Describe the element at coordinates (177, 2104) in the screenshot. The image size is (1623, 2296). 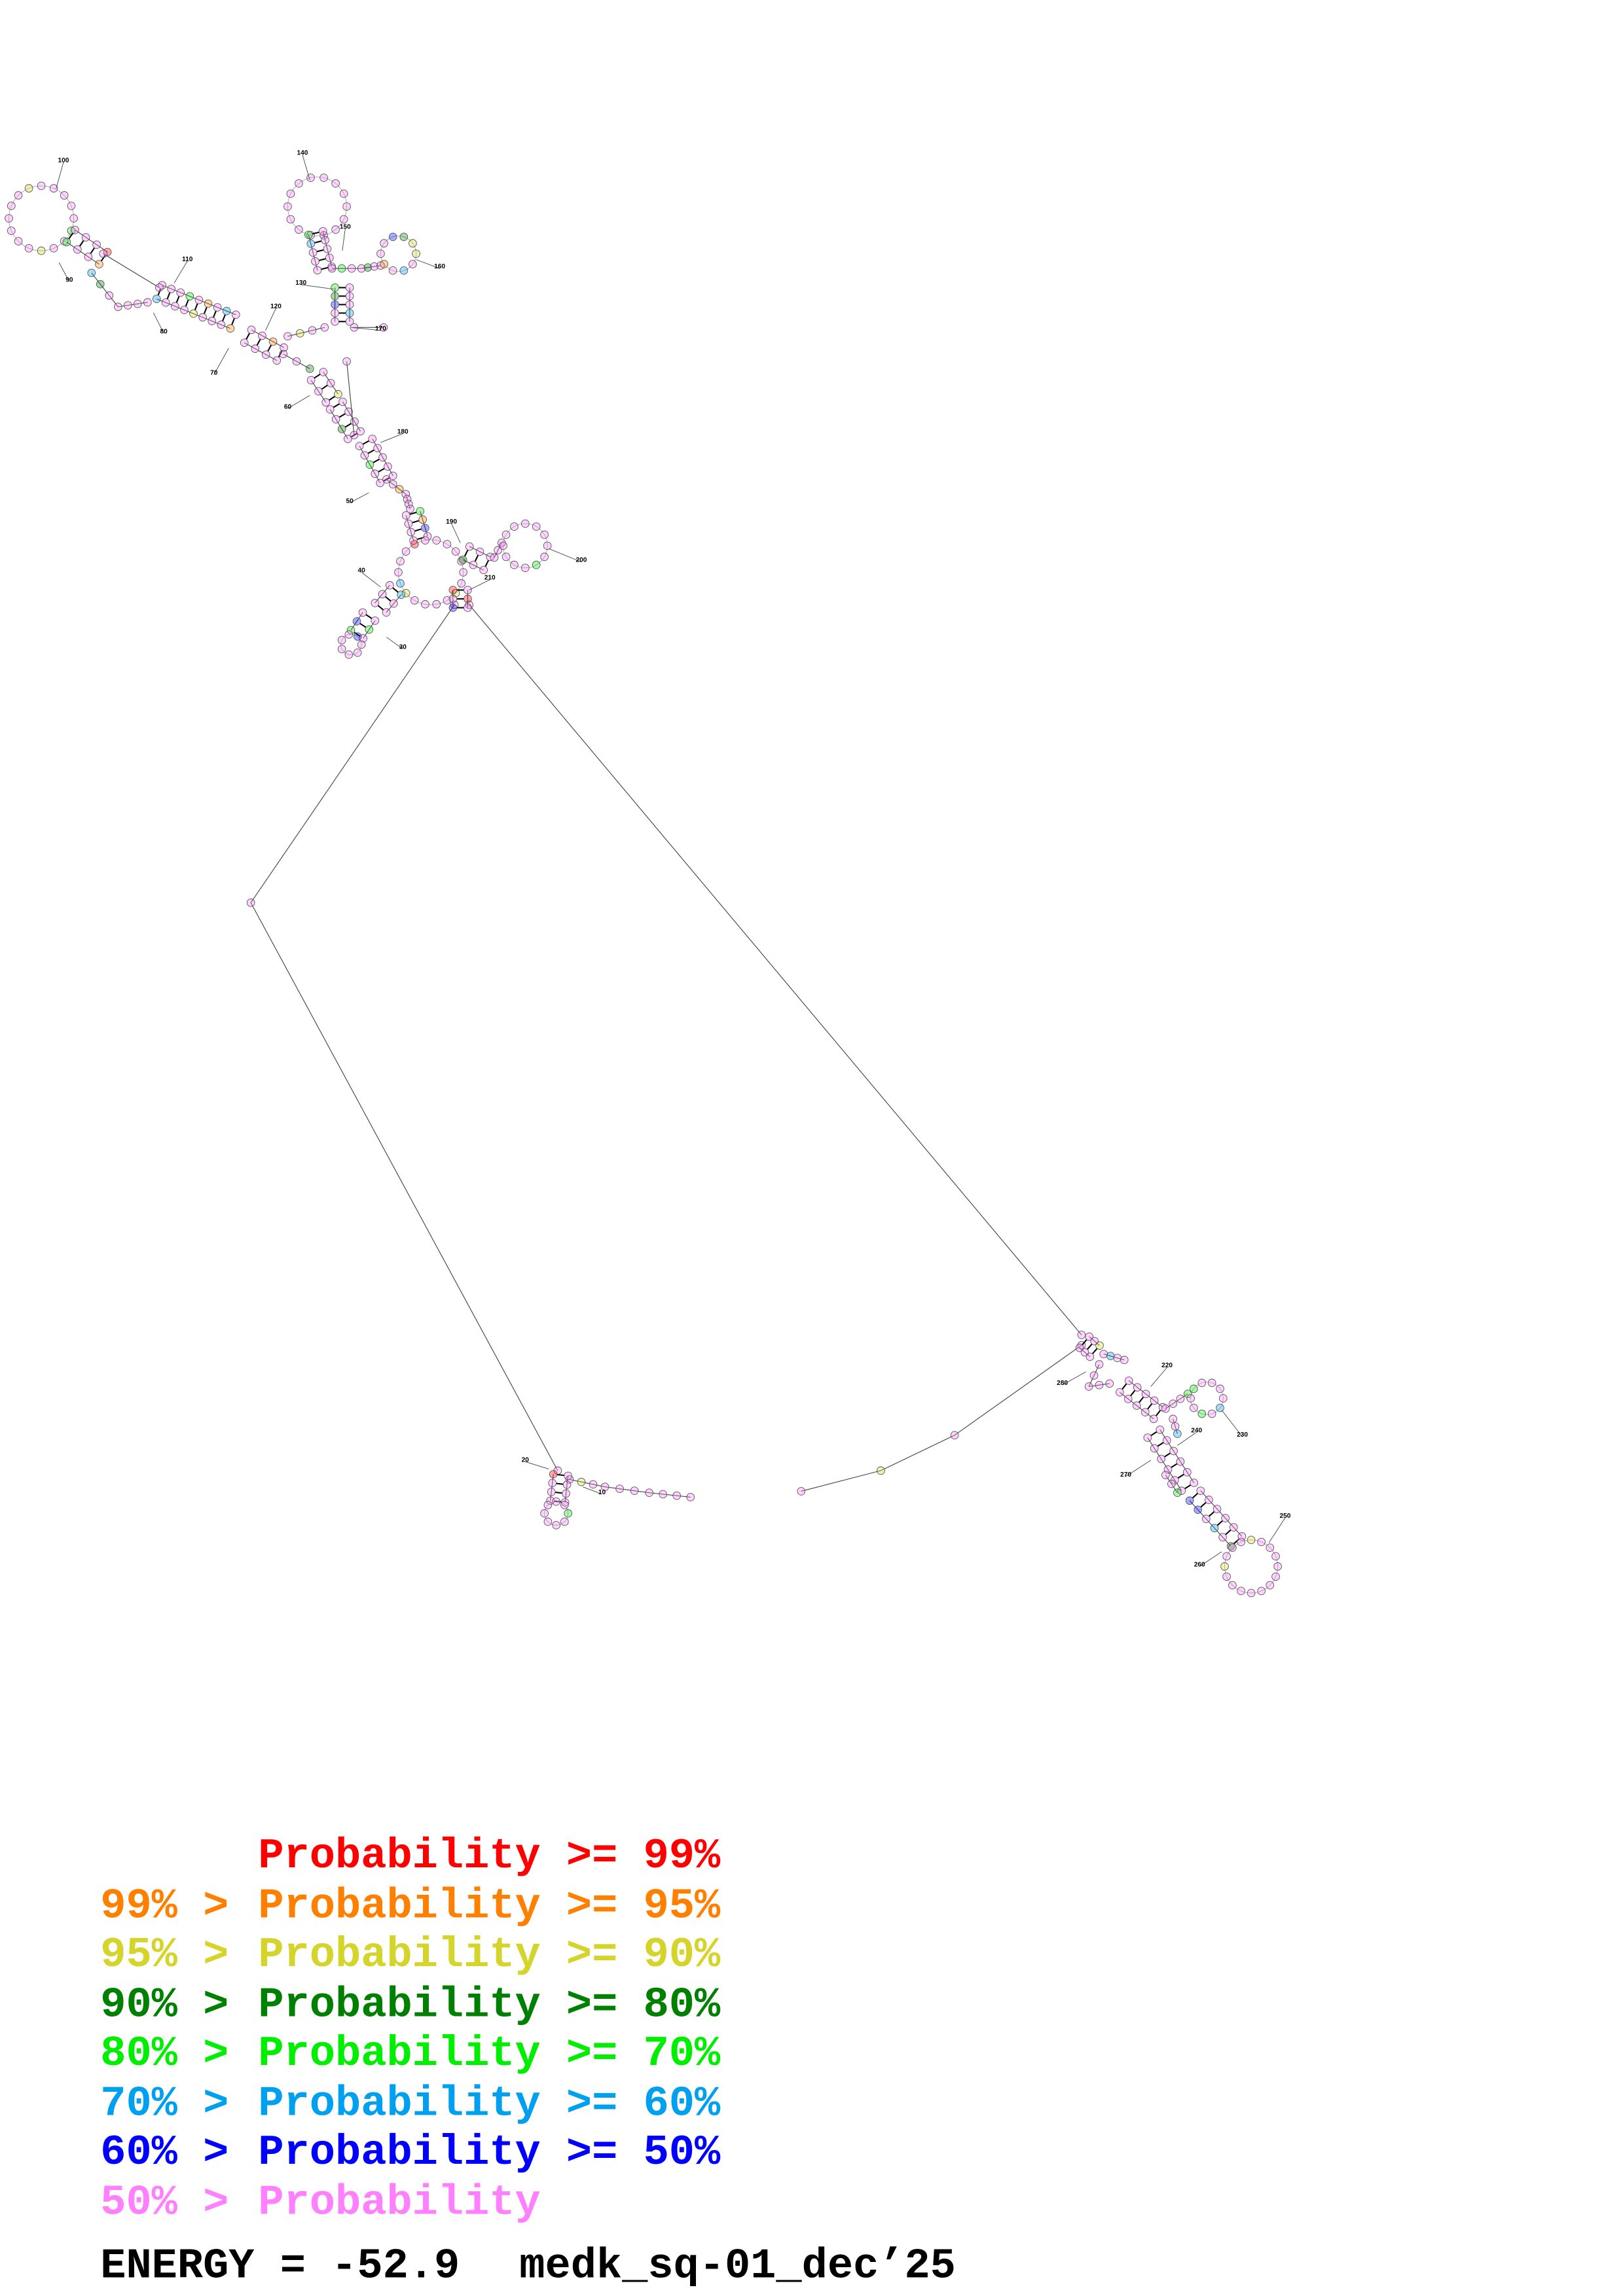
I see `legend-prefix: 70% >` at that location.